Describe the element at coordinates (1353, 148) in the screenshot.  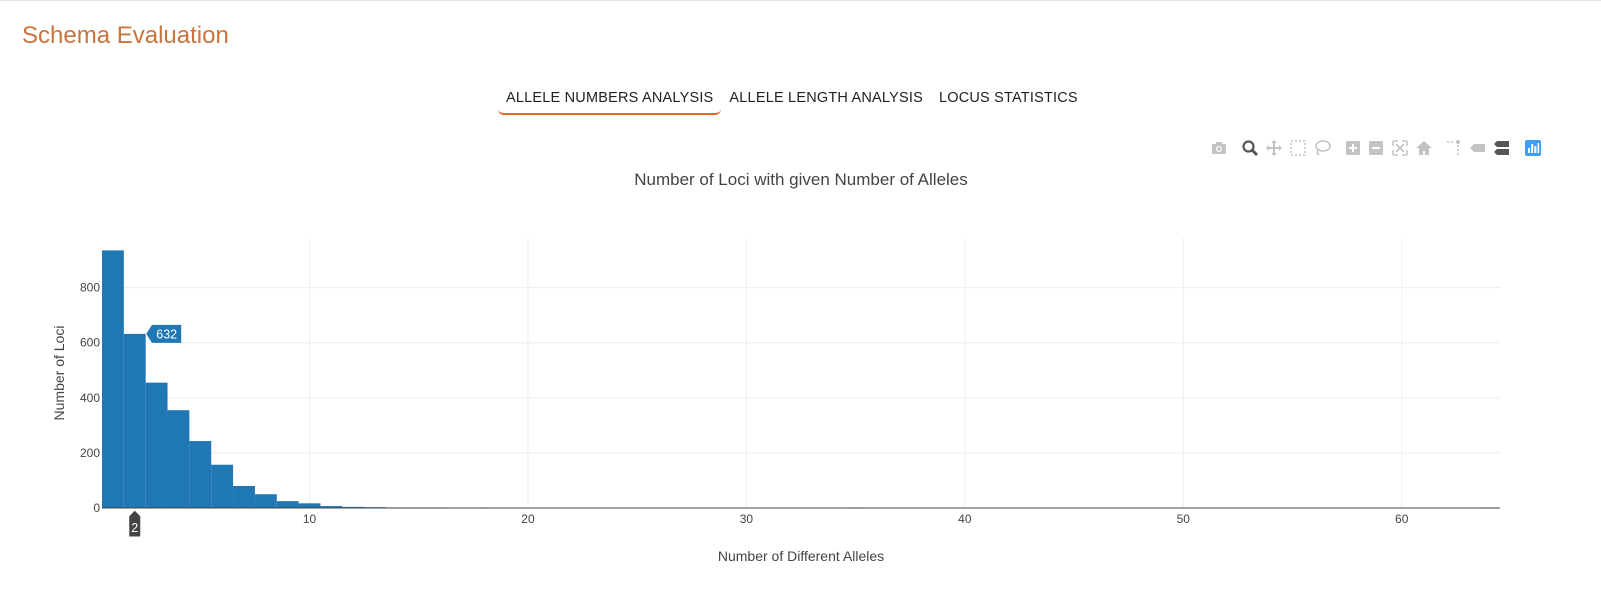
I see `zoom-in-icon` at that location.